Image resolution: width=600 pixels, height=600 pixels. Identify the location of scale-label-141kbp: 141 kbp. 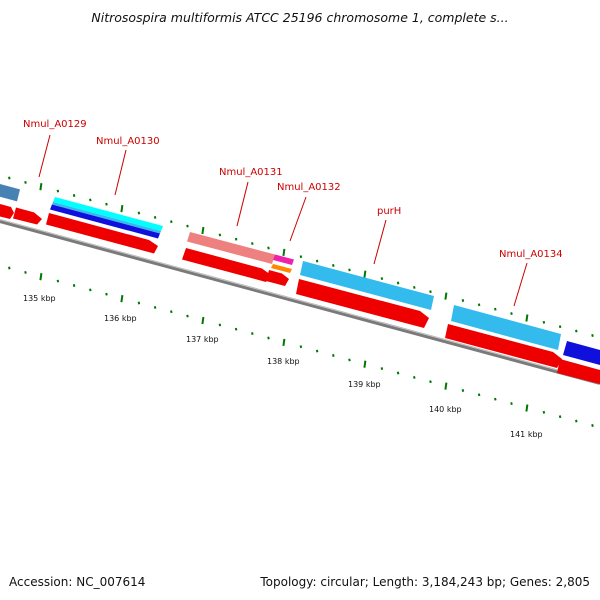
(526, 434).